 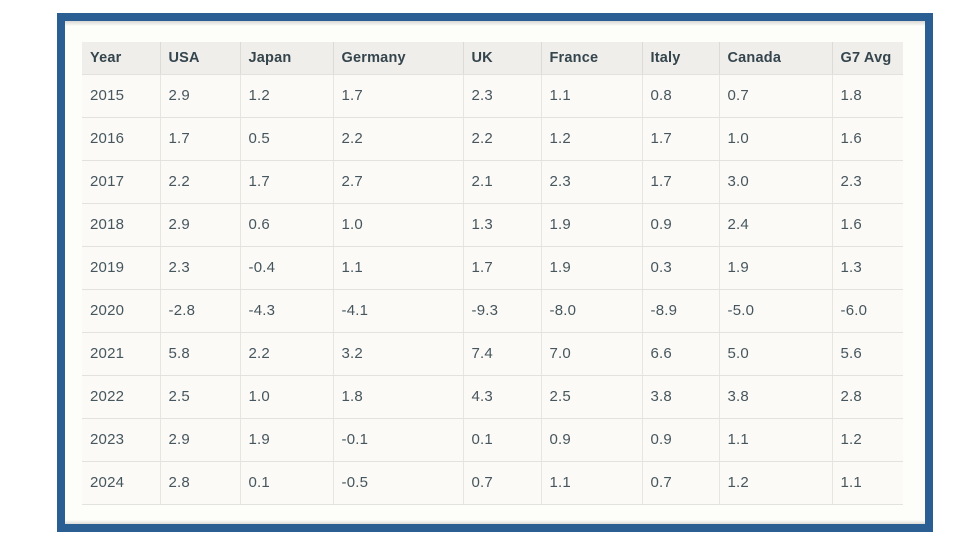 I want to click on value-cell: 2.1, so click(x=502, y=182).